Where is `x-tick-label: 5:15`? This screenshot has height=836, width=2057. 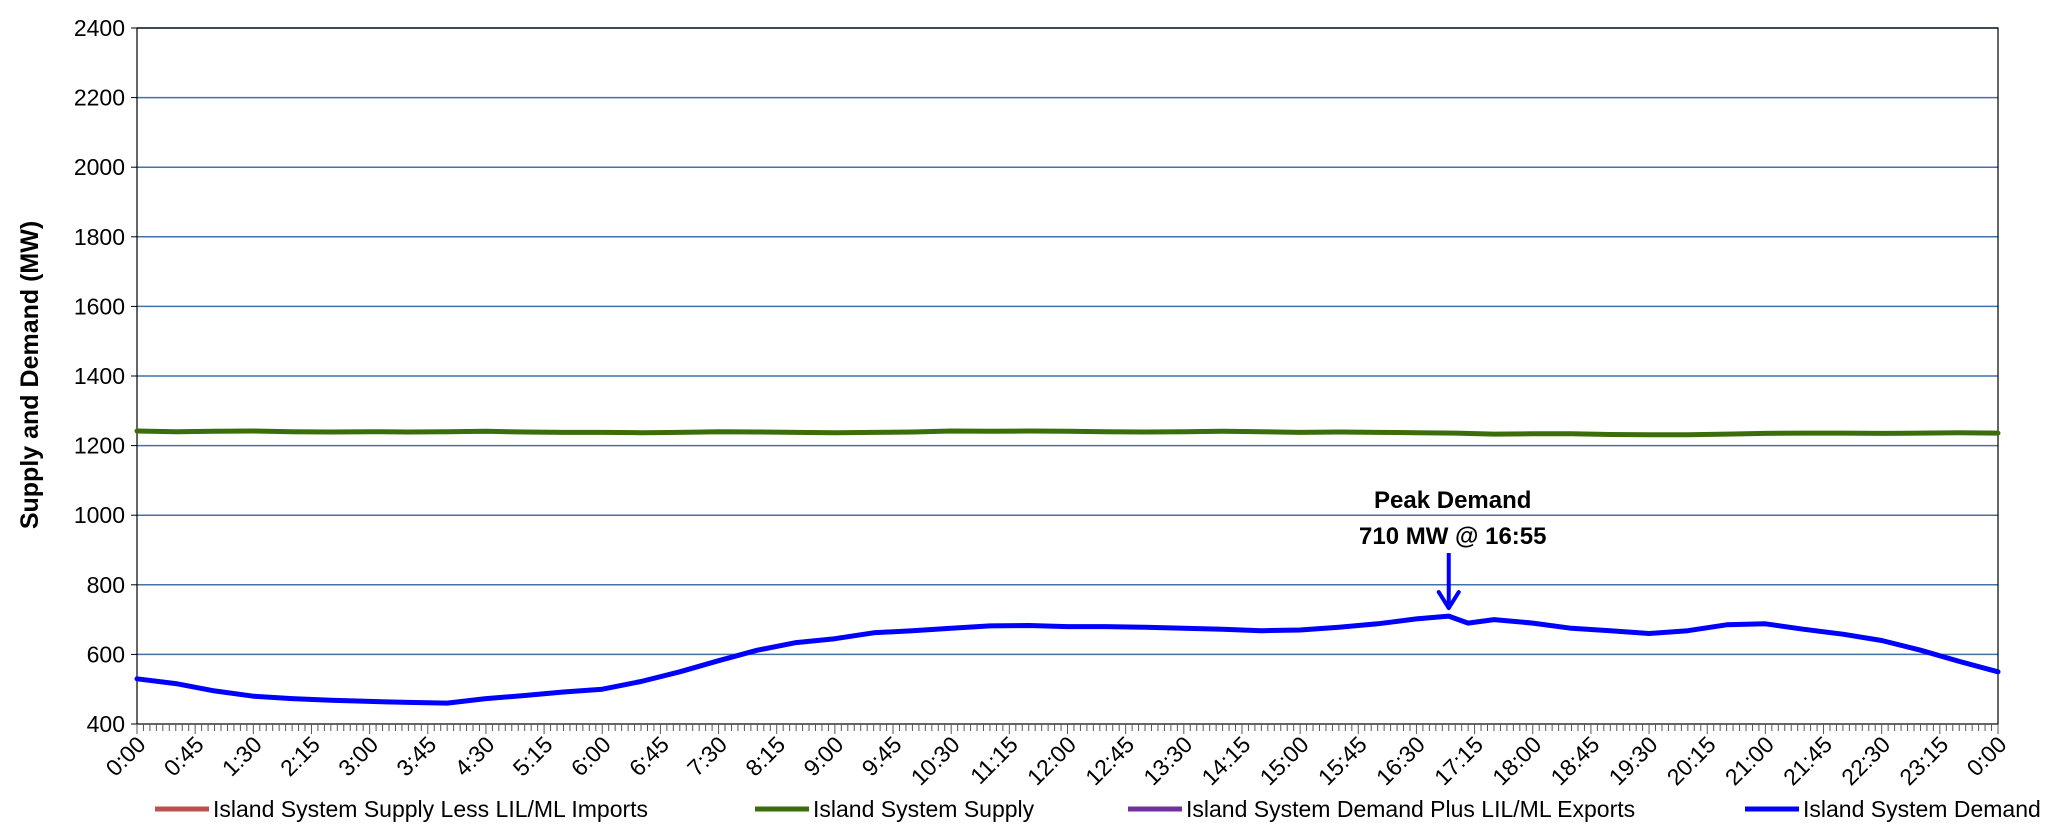 x-tick-label: 5:15 is located at coordinates (533, 756).